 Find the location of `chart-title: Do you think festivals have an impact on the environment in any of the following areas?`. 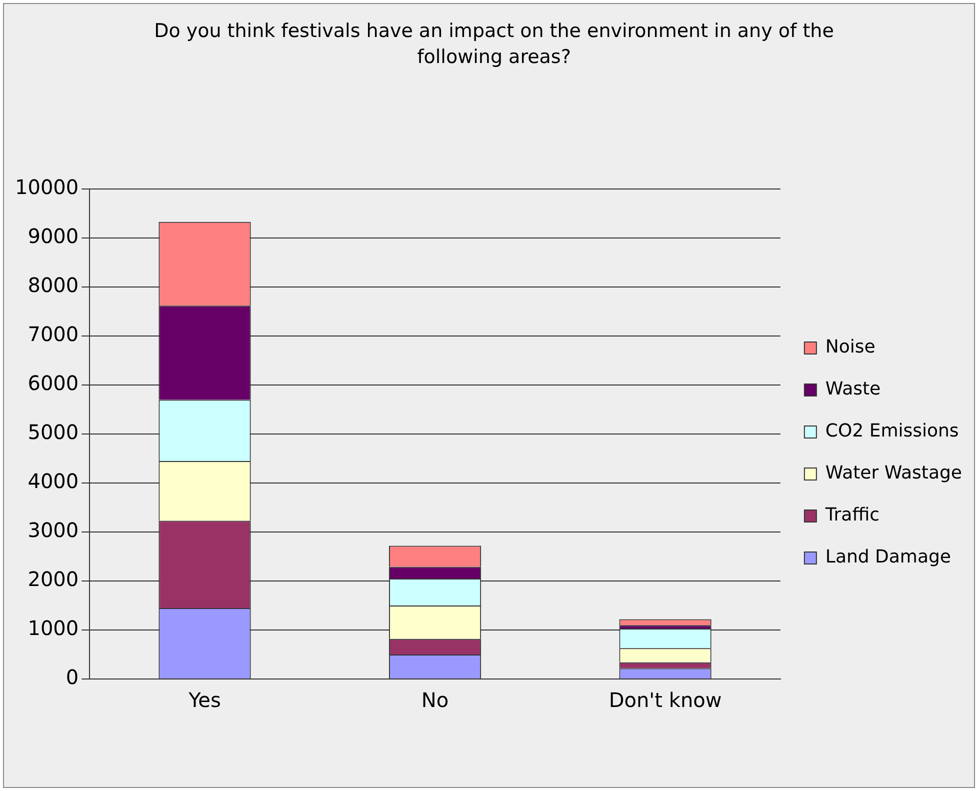

chart-title: Do you think festivals have an impact on the environment in any of the following areas? is located at coordinates (494, 44).